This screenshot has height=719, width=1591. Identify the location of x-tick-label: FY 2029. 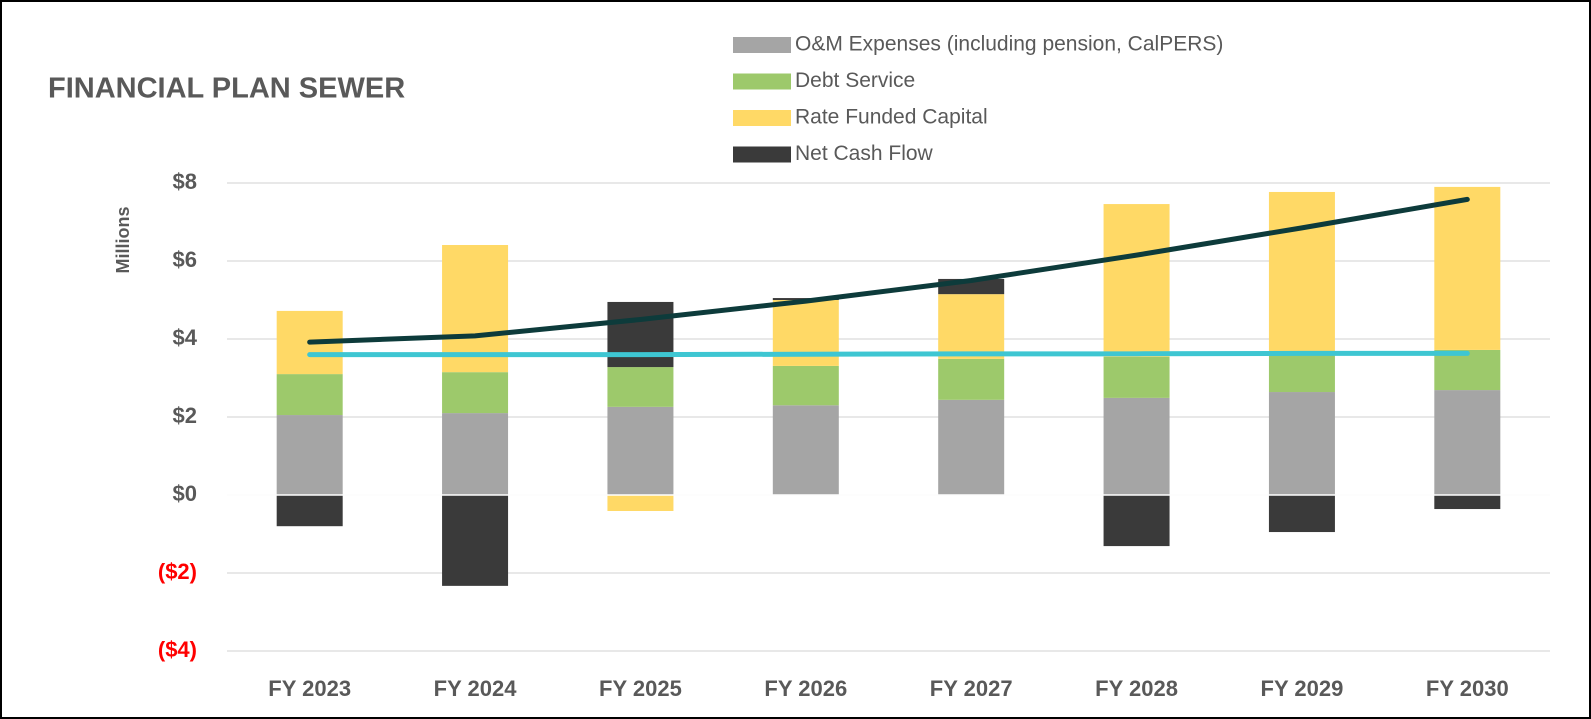
(1302, 688).